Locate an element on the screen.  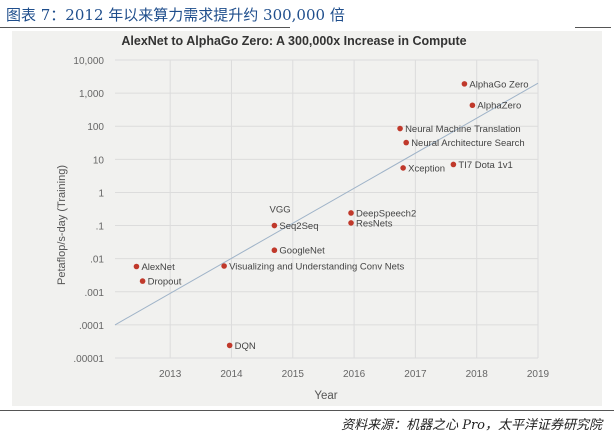
data-point-label: AlphaZero is located at coordinates (499, 106).